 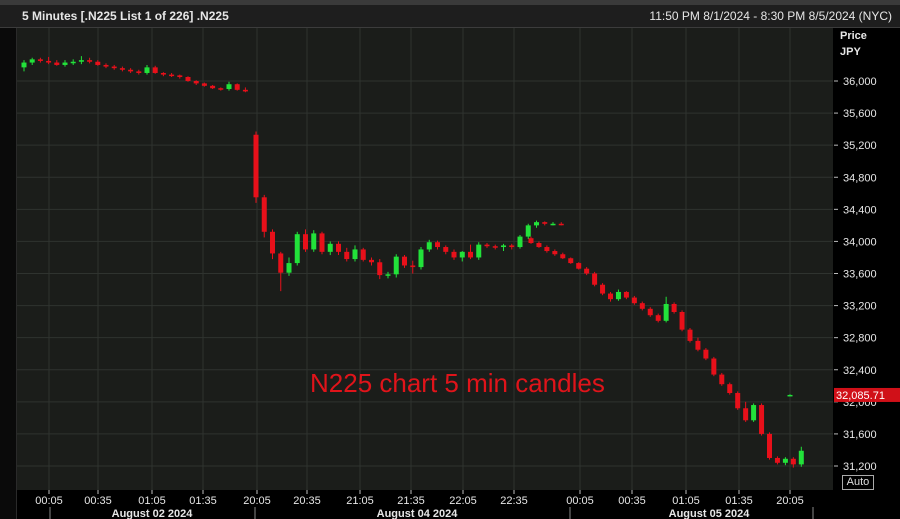 I want to click on y-tick-label: 31,200, so click(x=860, y=467).